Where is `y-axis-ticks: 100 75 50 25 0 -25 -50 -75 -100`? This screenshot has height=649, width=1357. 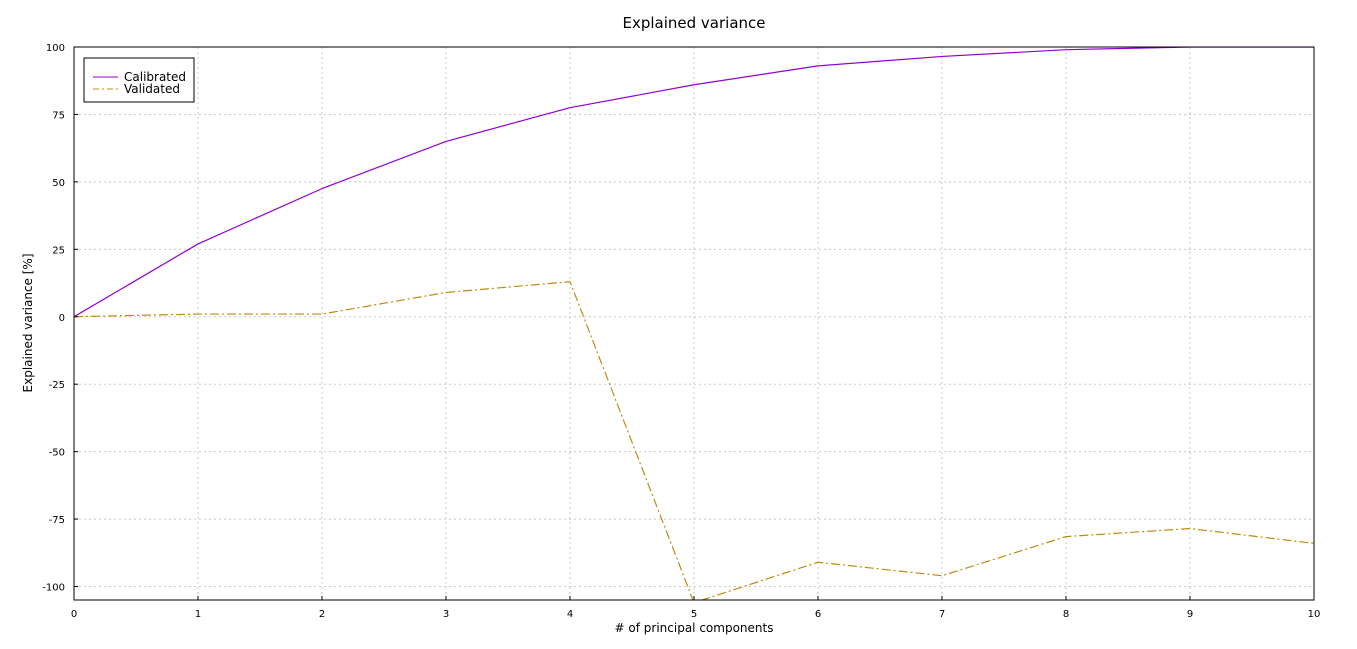 y-axis-ticks: 100 75 50 25 0 -25 -50 -75 -100 is located at coordinates (60, 318).